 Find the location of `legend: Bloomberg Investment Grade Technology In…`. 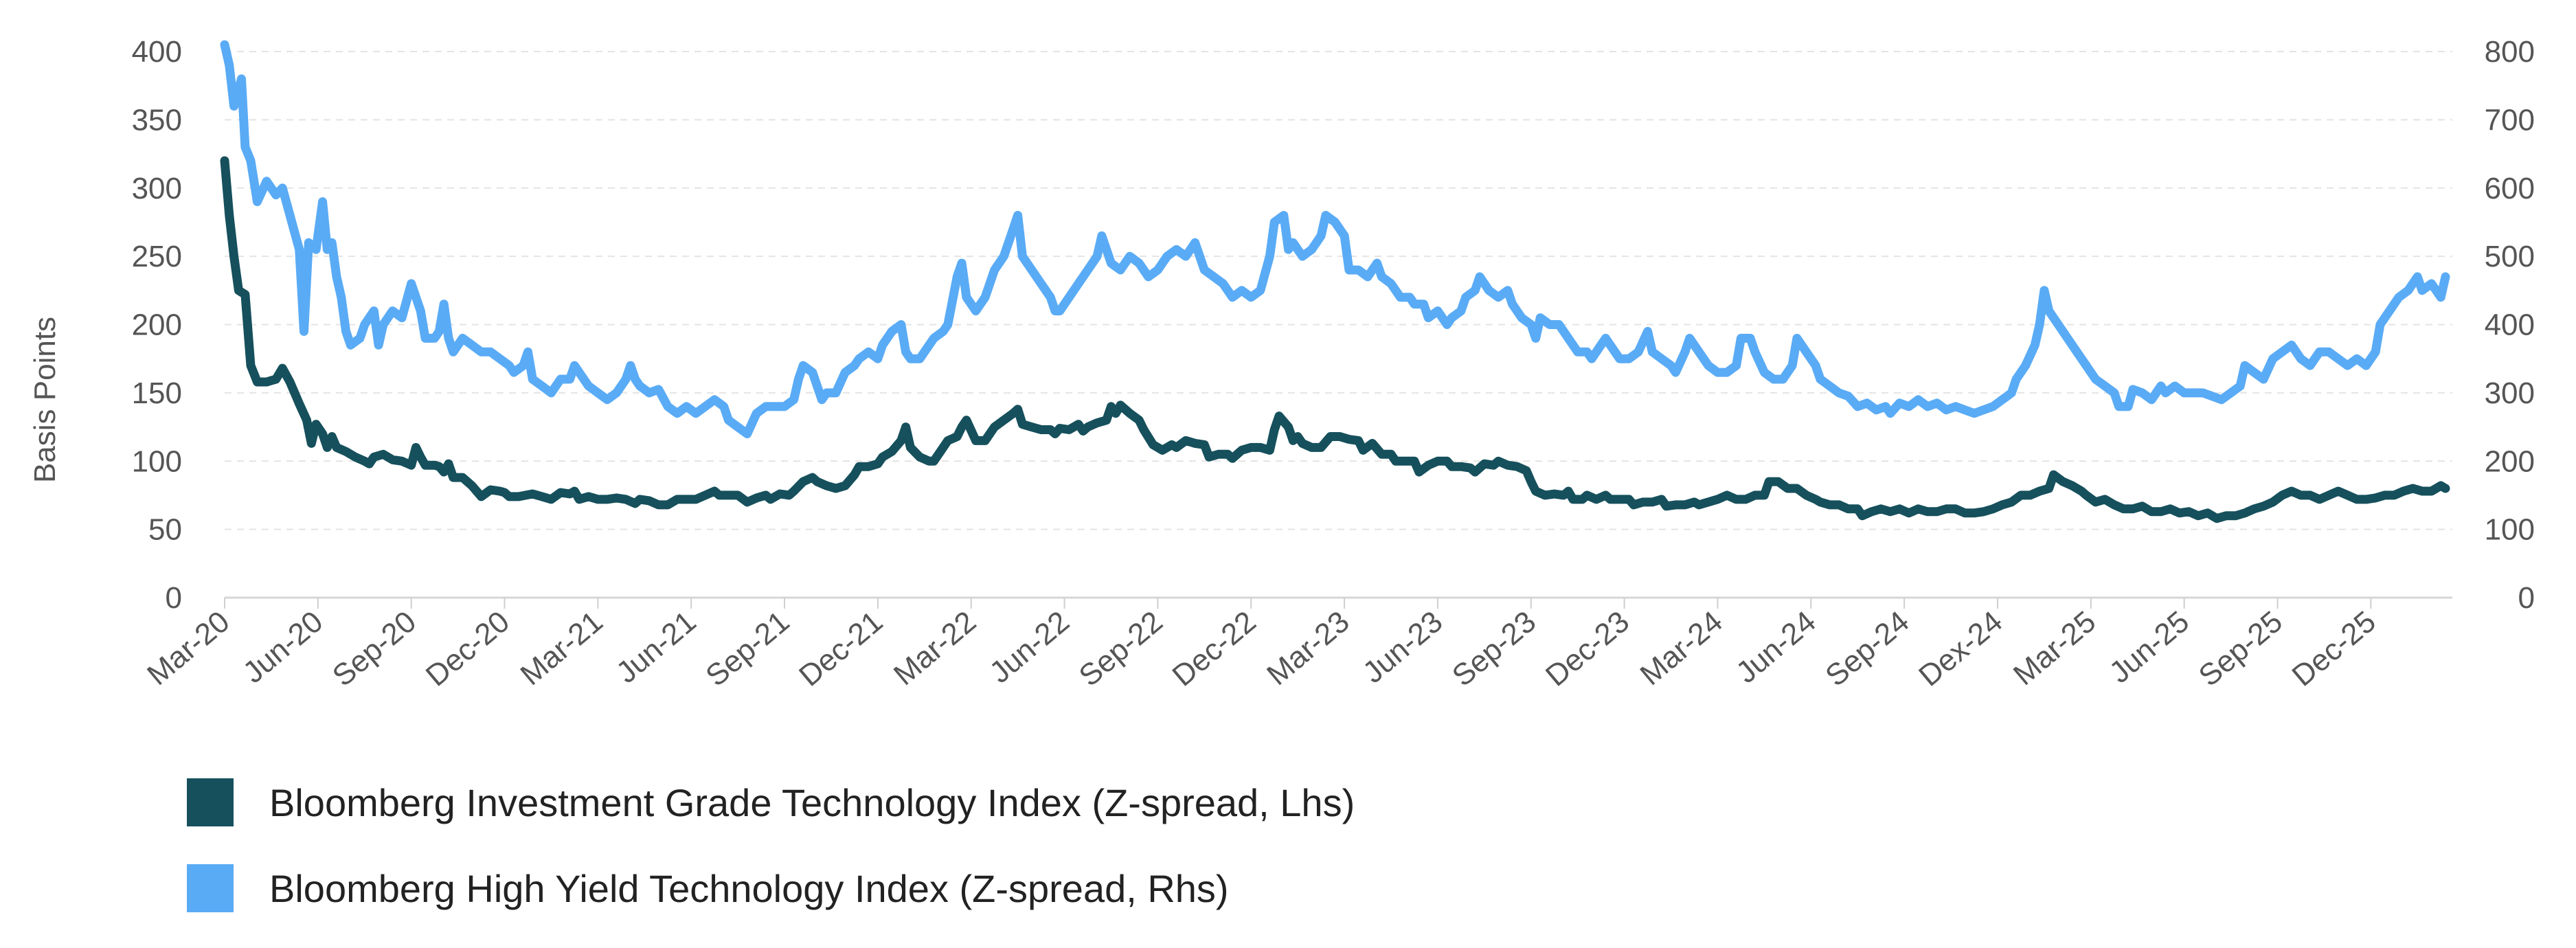

legend: Bloomberg Investment Grade Technology In… is located at coordinates (771, 845).